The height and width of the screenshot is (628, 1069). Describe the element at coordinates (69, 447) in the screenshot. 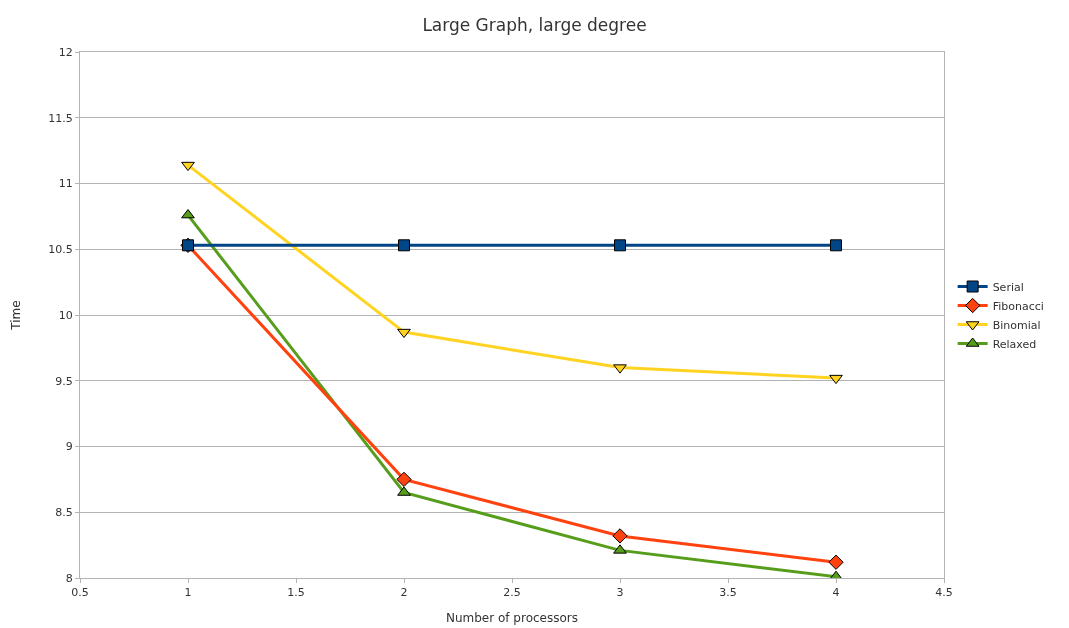

I see `y-tick-label: 9` at that location.